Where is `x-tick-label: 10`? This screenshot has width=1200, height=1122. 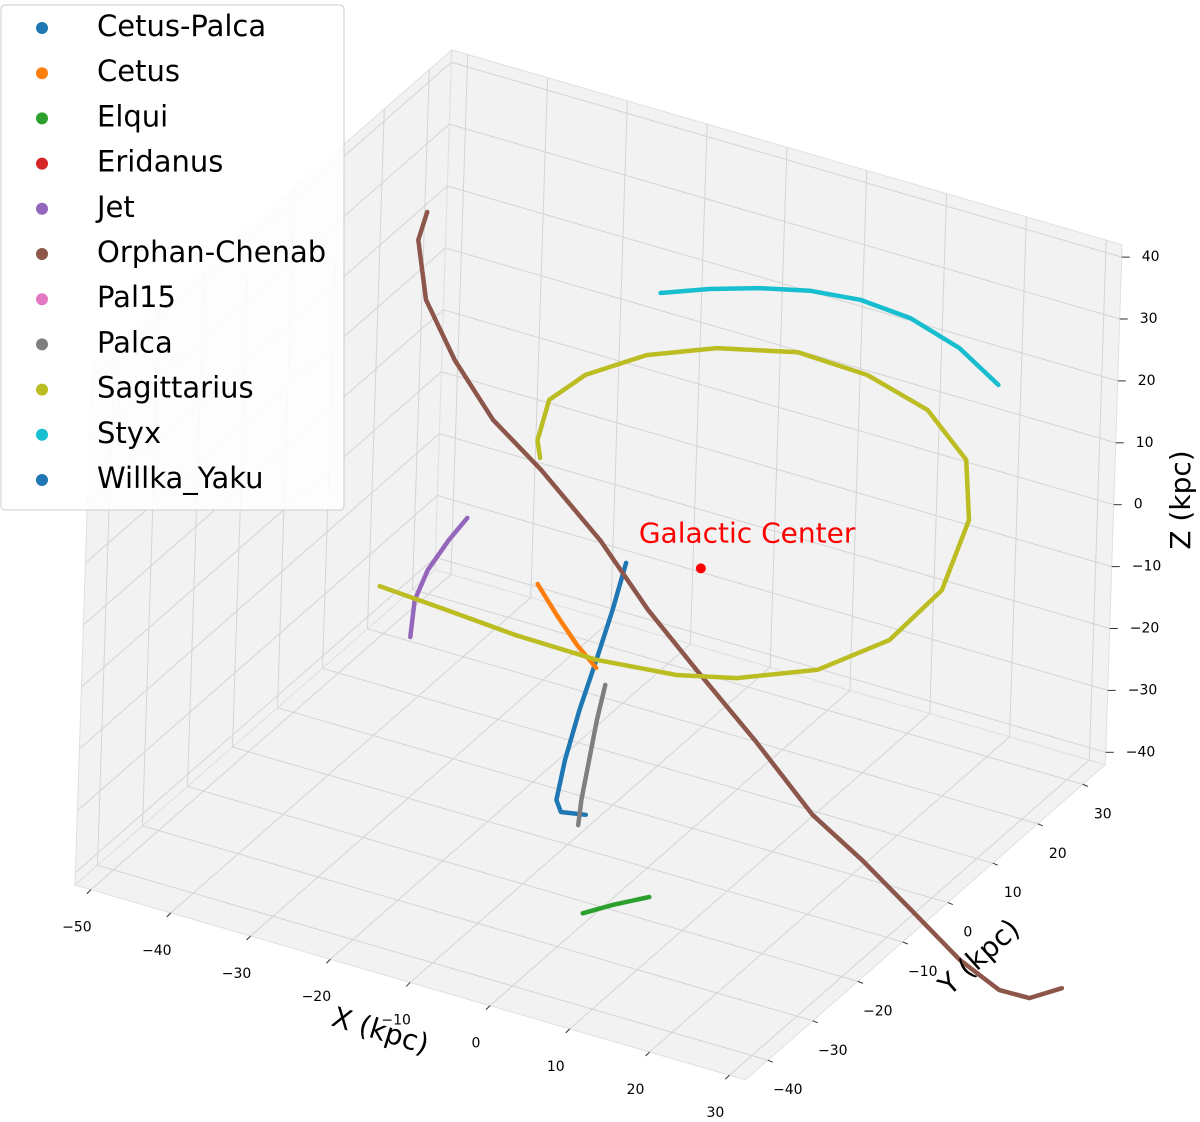
x-tick-label: 10 is located at coordinates (556, 1067).